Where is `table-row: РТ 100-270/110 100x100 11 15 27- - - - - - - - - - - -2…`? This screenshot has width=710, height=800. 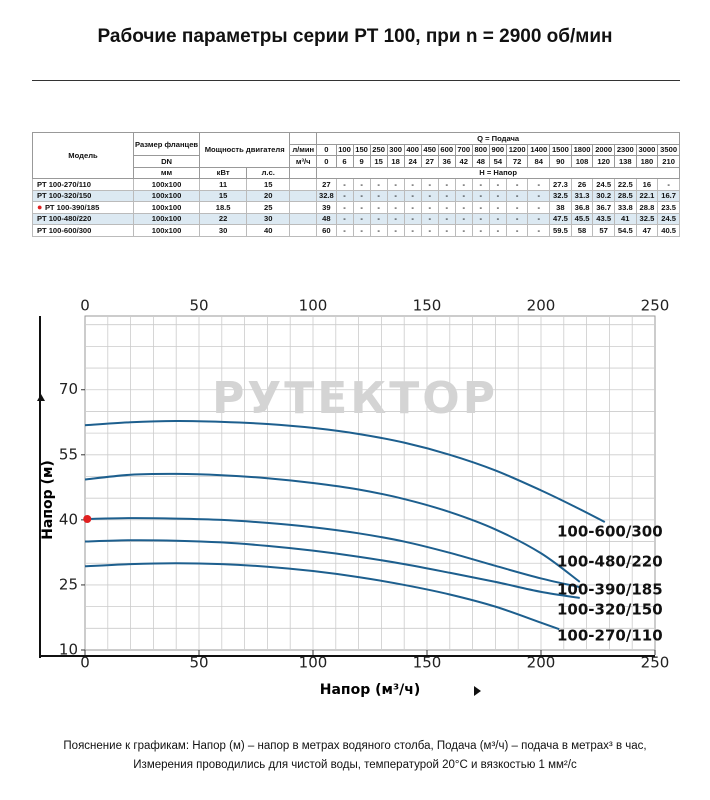
table-row: РТ 100-270/110 100x100 11 15 27- - - - - - - - - - - -2… is located at coordinates (356, 184).